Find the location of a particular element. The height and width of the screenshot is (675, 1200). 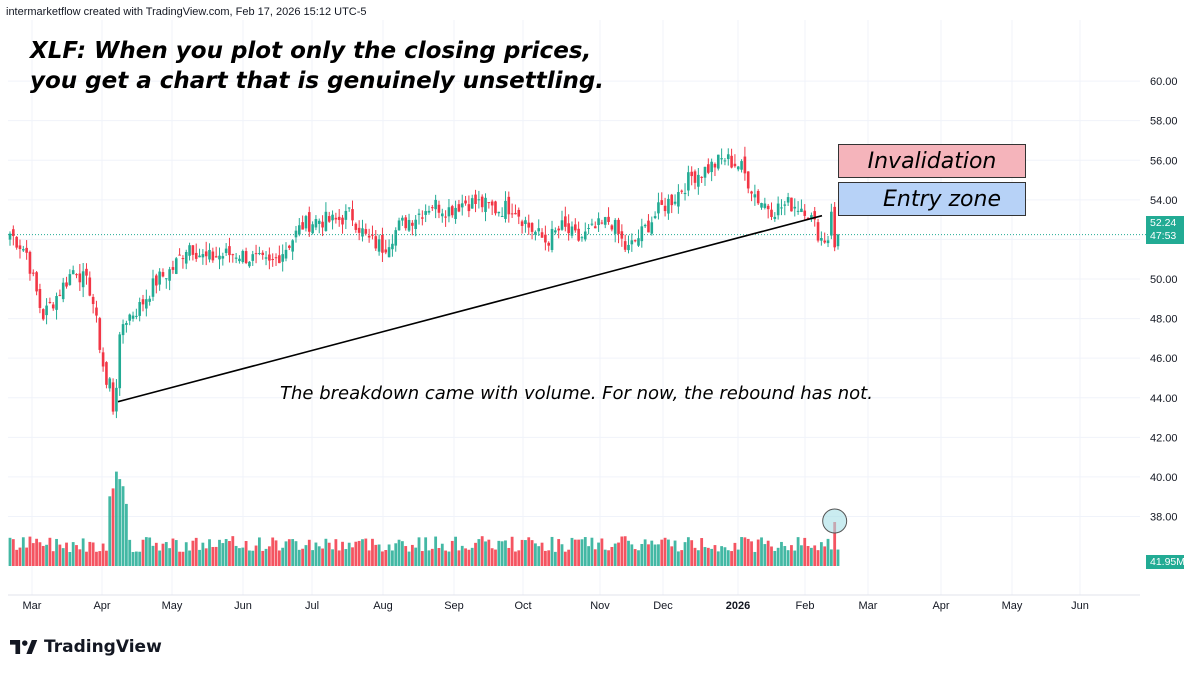

entry-zone: Entry zone is located at coordinates (932, 199).